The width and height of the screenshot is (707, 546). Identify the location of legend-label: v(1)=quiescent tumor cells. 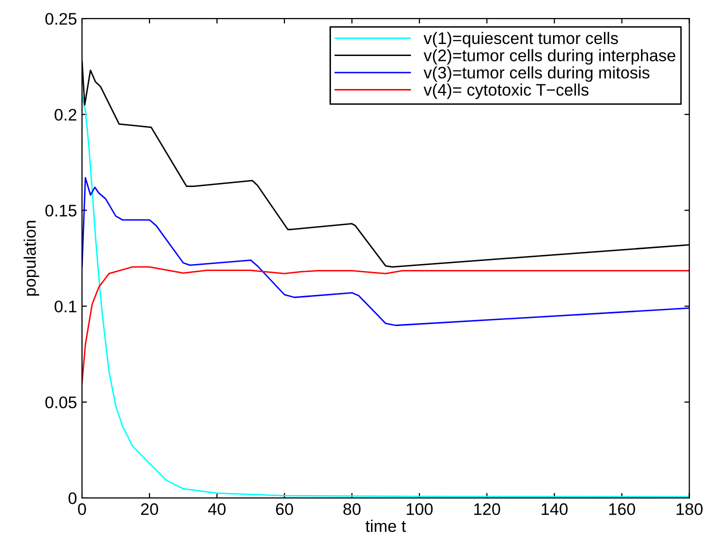
(521, 40).